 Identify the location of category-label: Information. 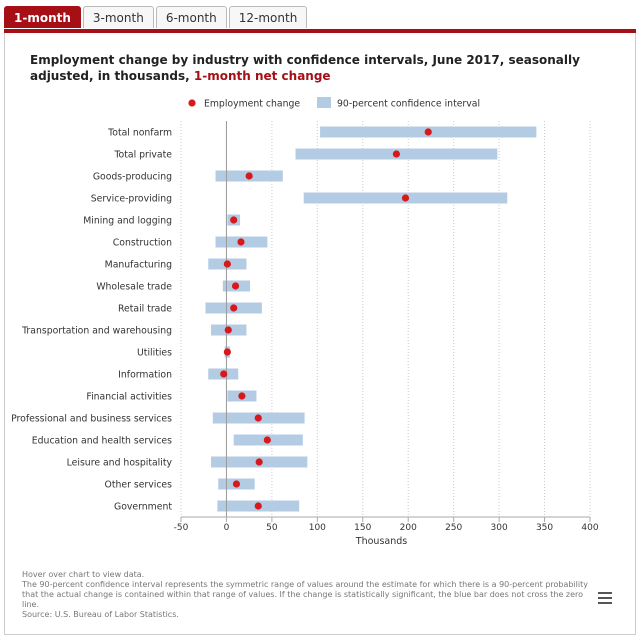
(145, 375).